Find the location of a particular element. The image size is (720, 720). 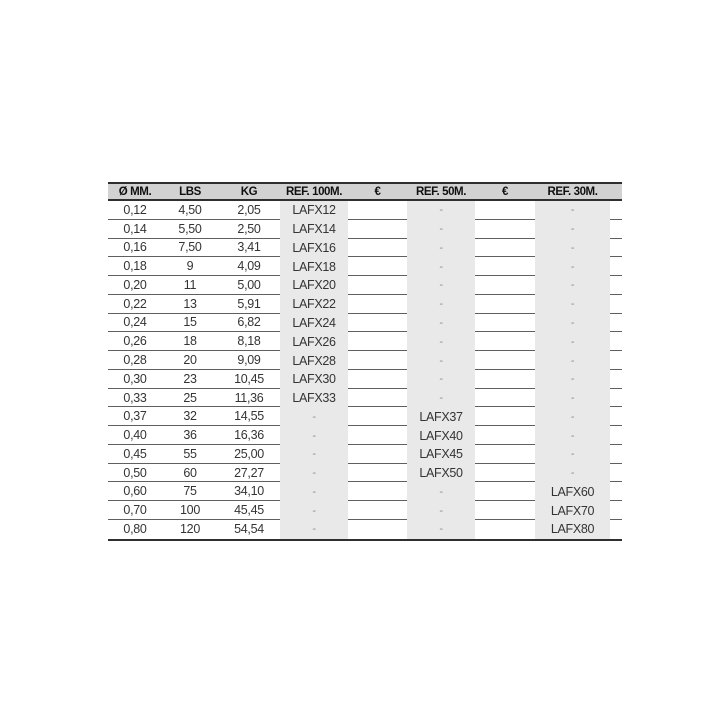

column-header-ref_100m: REF. 100M. is located at coordinates (314, 191).